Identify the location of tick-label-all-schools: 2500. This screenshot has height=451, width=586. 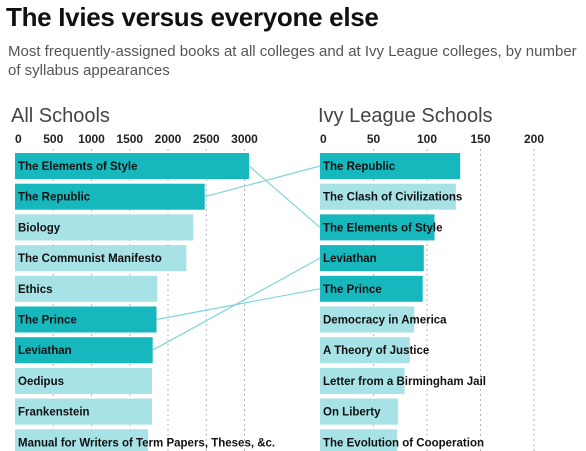
(206, 139).